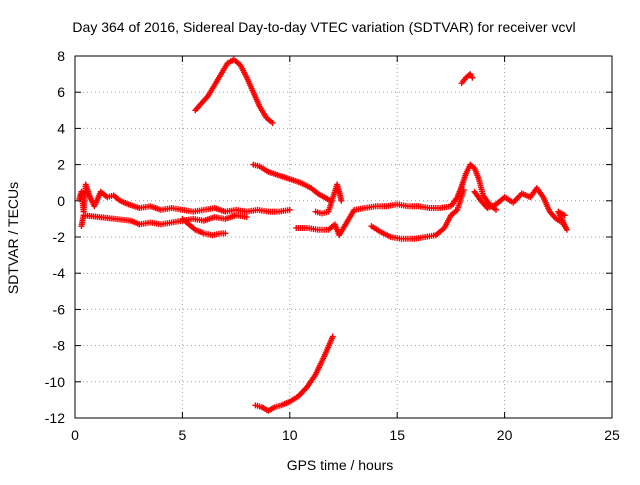 The image size is (640, 485). Describe the element at coordinates (55, 418) in the screenshot. I see `y-tick-label: -12` at that location.